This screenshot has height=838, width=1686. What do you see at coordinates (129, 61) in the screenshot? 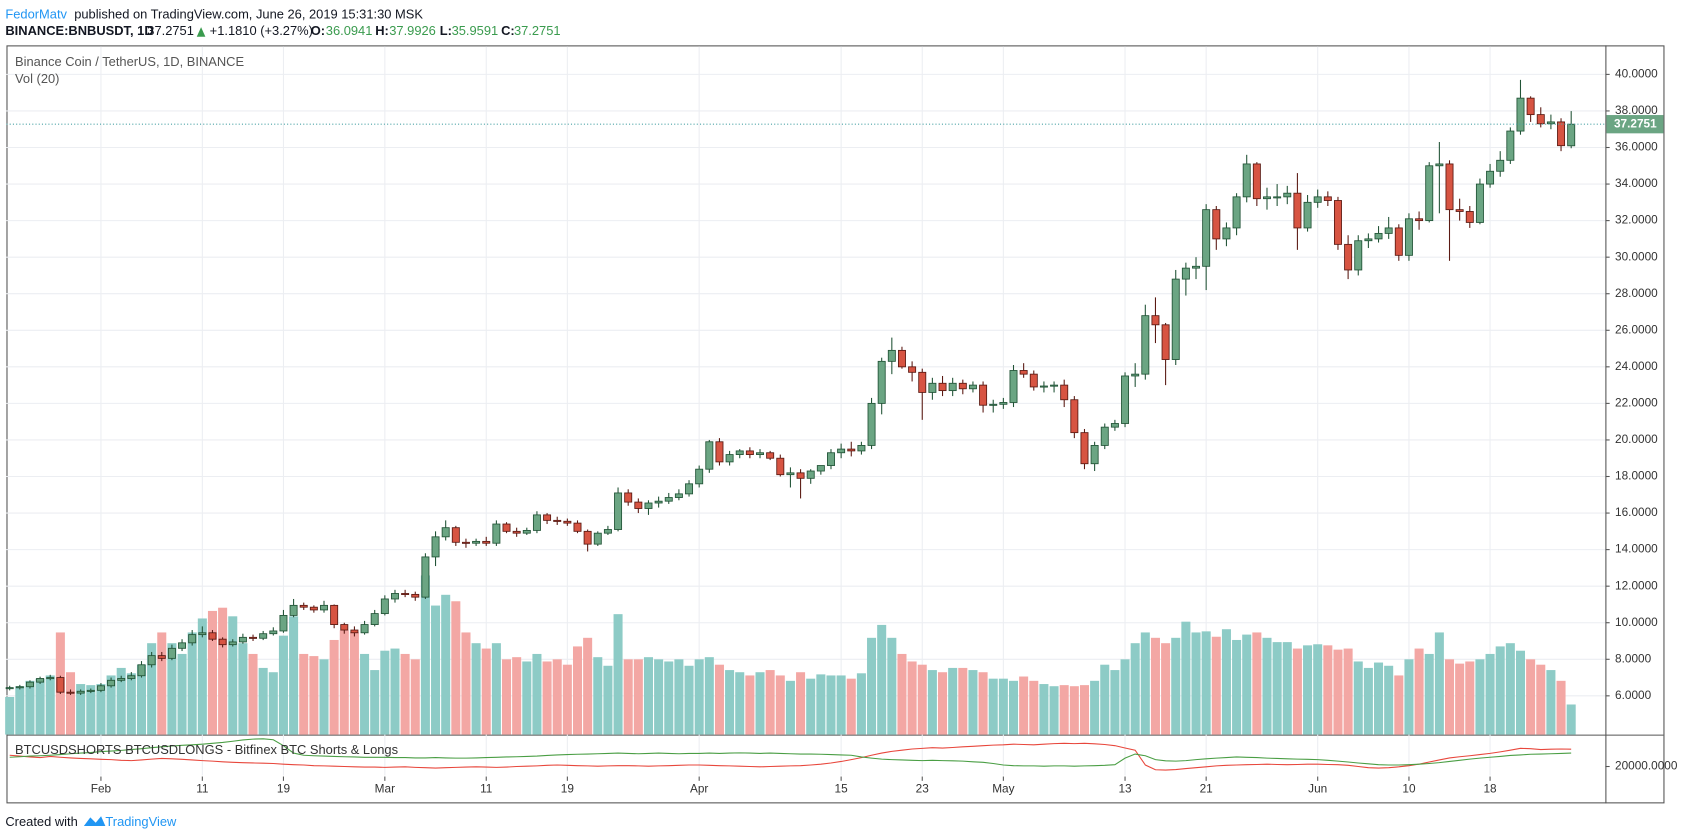
I see `pane-title: Binance Coin / TetherUS, 1D, BINANCE` at bounding box center [129, 61].